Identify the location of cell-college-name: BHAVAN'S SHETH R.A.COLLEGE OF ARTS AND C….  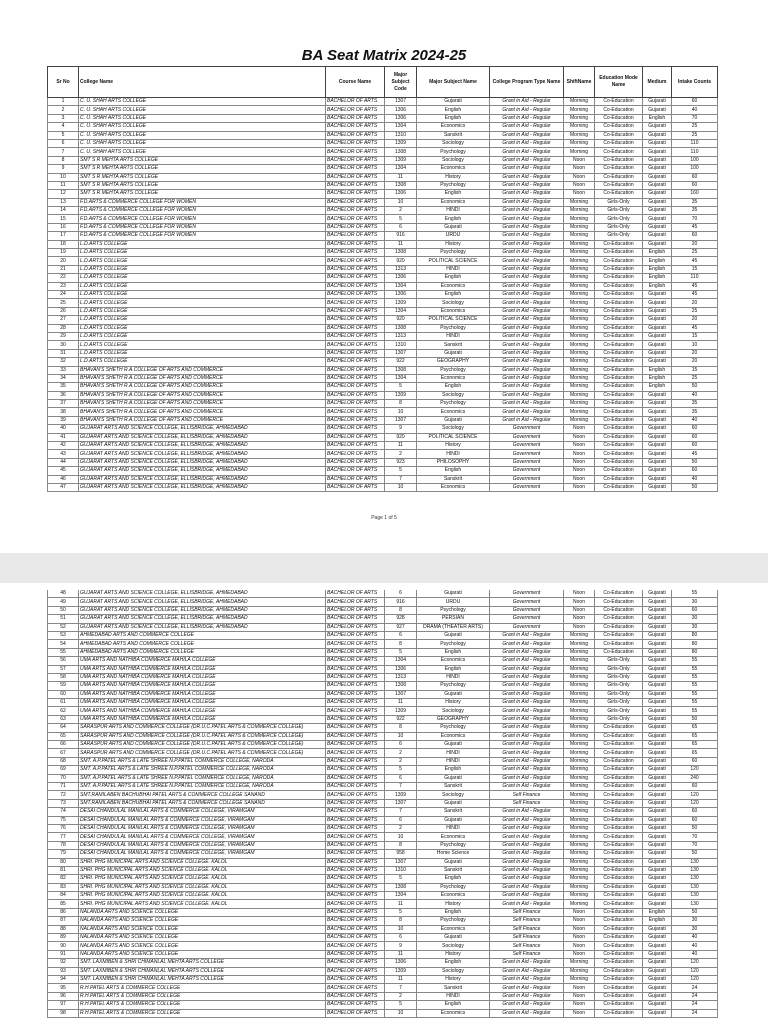
(202, 421).